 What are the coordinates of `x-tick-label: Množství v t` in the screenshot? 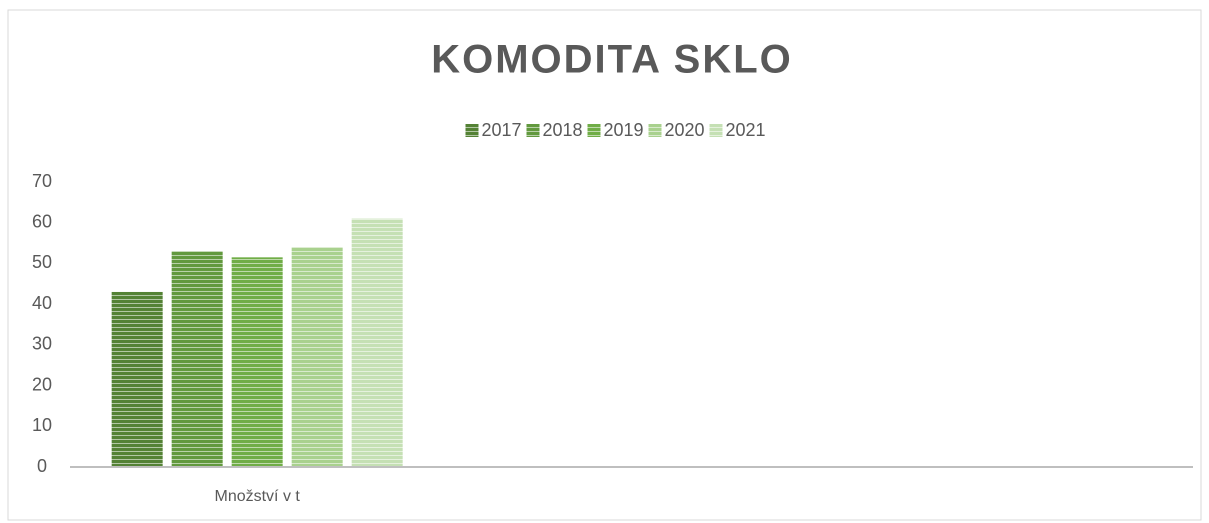 It's located at (257, 496).